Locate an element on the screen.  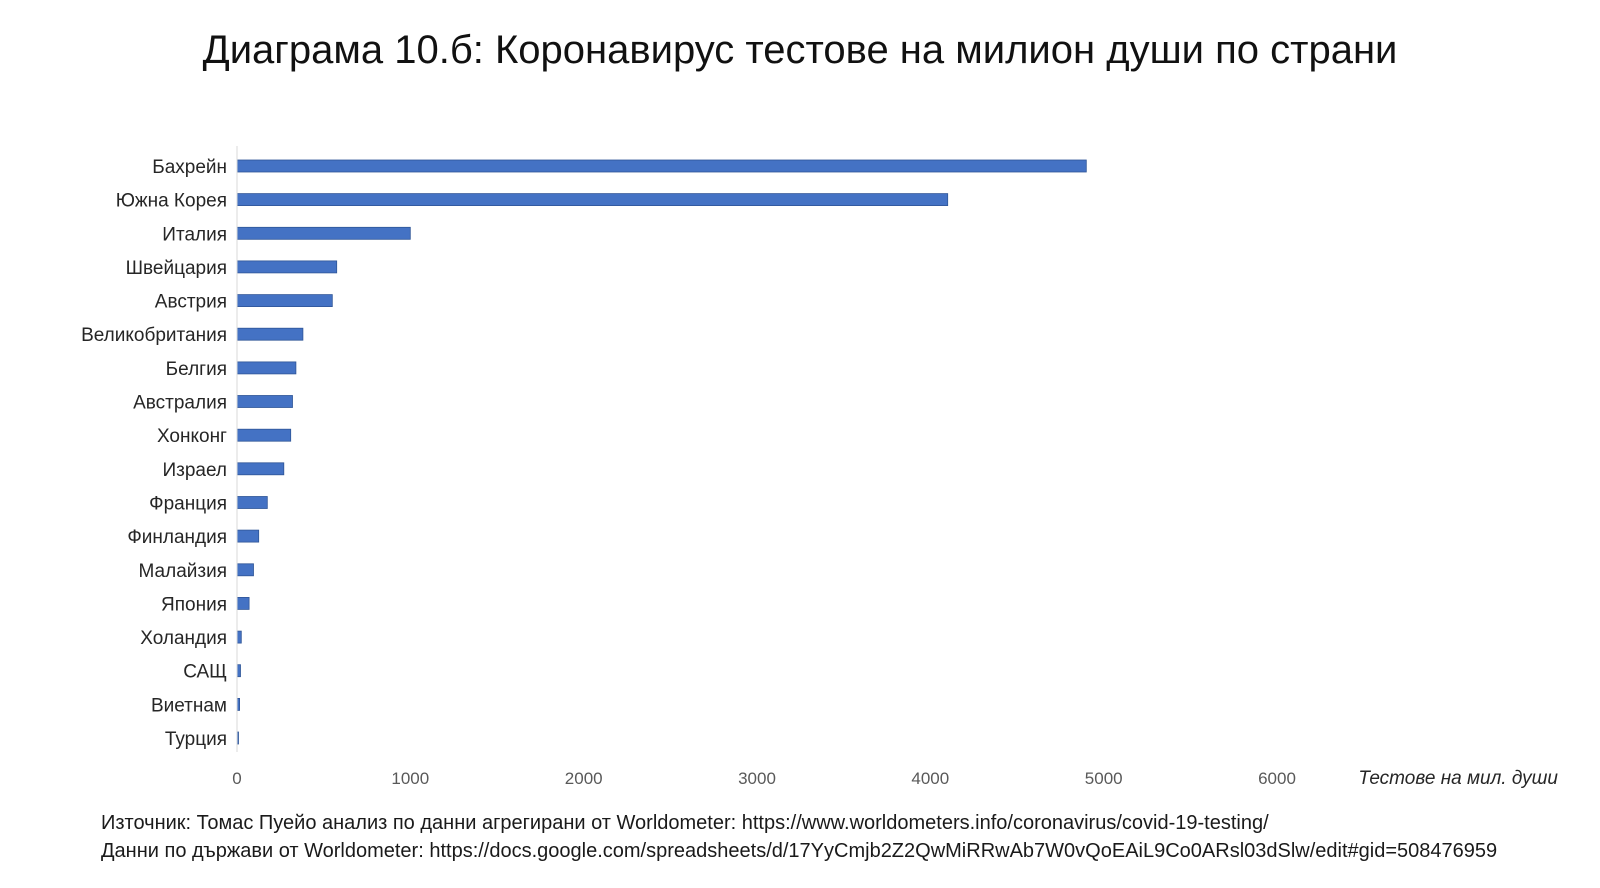
category-label: Хонконг is located at coordinates (192, 436).